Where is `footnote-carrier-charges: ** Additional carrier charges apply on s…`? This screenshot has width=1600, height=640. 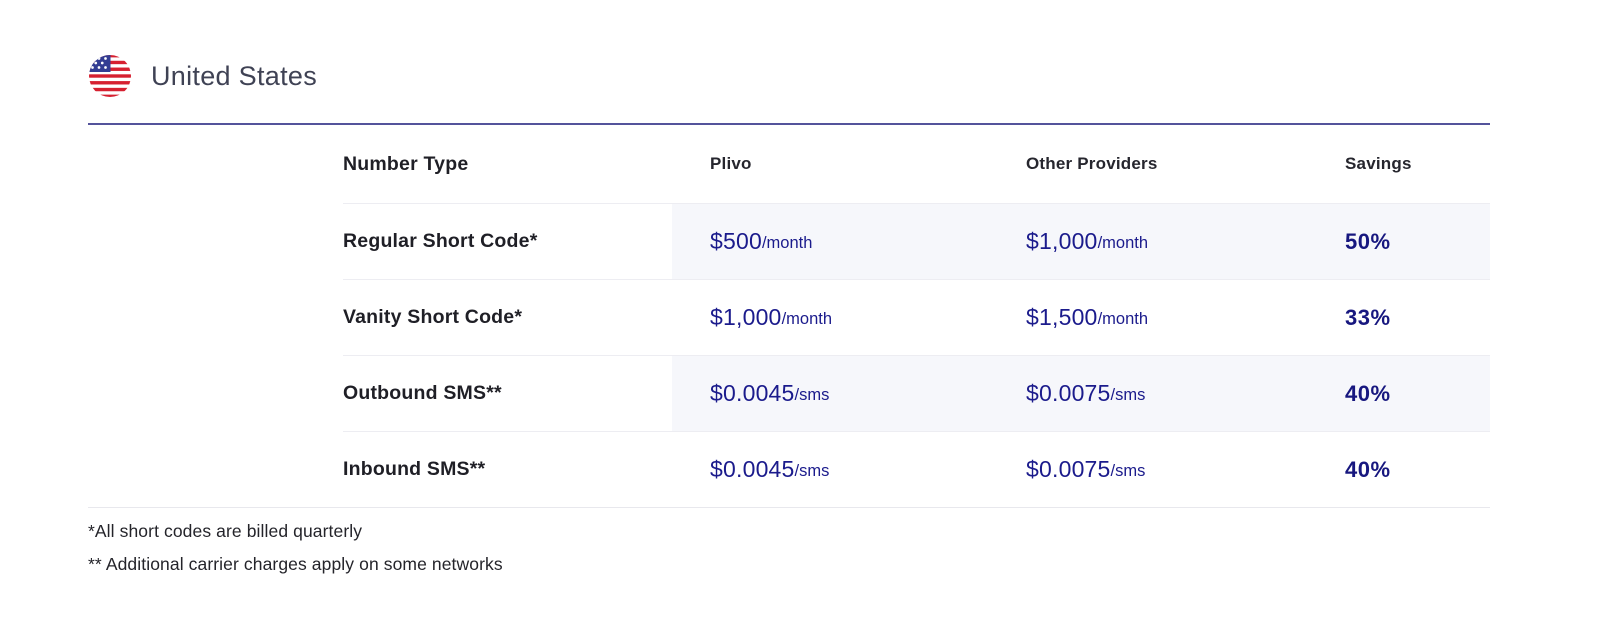
footnote-carrier-charges: ** Additional carrier charges apply on s… is located at coordinates (295, 564).